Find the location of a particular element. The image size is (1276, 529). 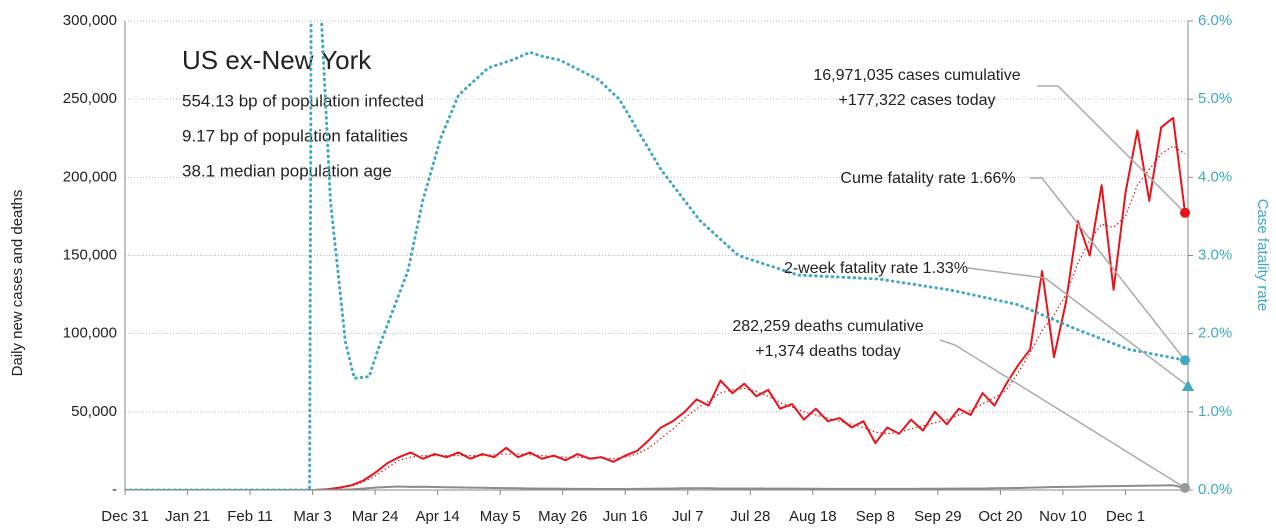

y-tick-label: 200,000 is located at coordinates (90, 176).